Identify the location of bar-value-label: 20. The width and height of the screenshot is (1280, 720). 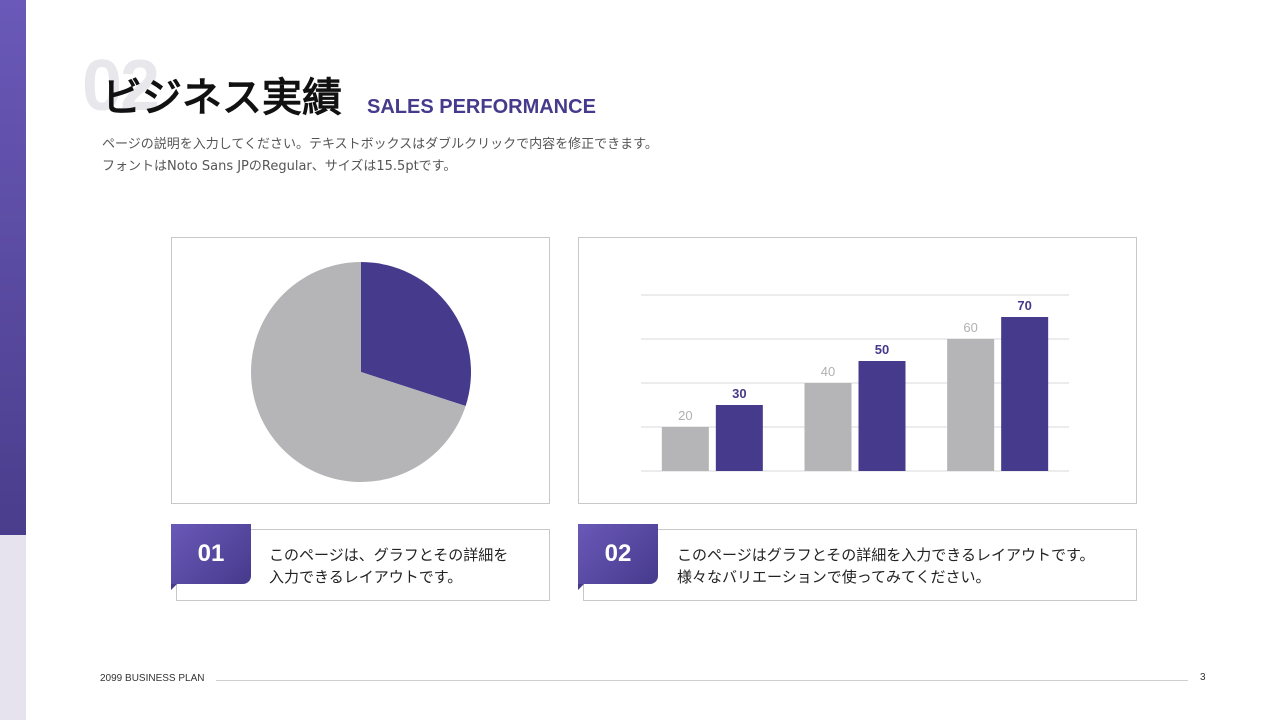
(685, 415).